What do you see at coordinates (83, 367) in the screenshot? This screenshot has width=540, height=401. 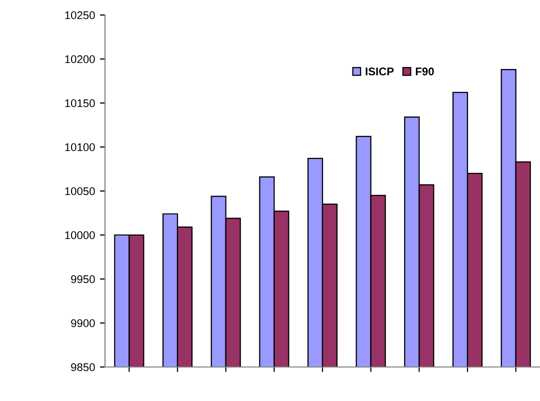 I see `y-tick-label: 9850` at bounding box center [83, 367].